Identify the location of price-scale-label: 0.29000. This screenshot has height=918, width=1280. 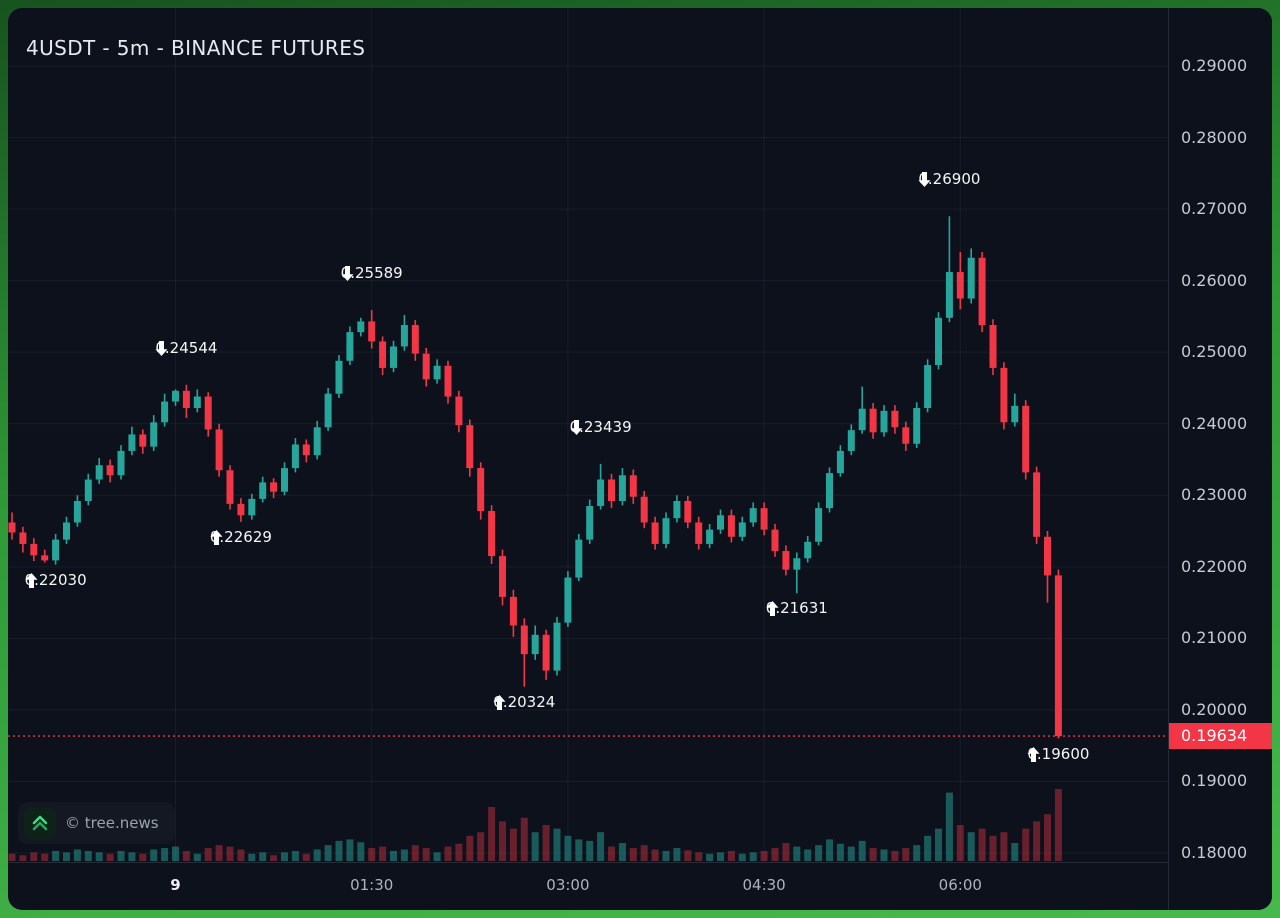
(1214, 65).